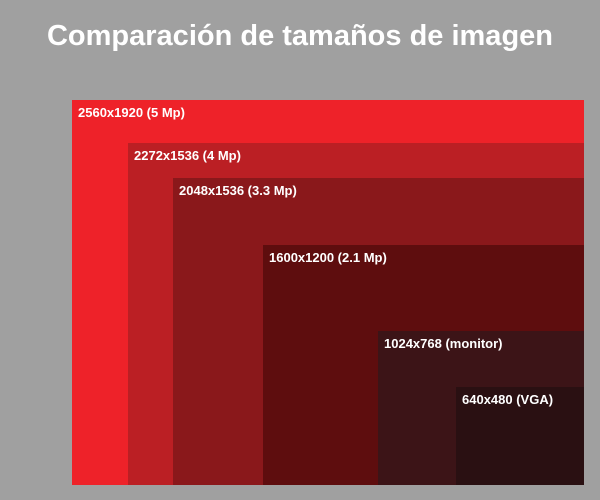 This screenshot has height=500, width=600. Describe the element at coordinates (520, 436) in the screenshot. I see `size-rect: 640x480 (VGA)` at that location.